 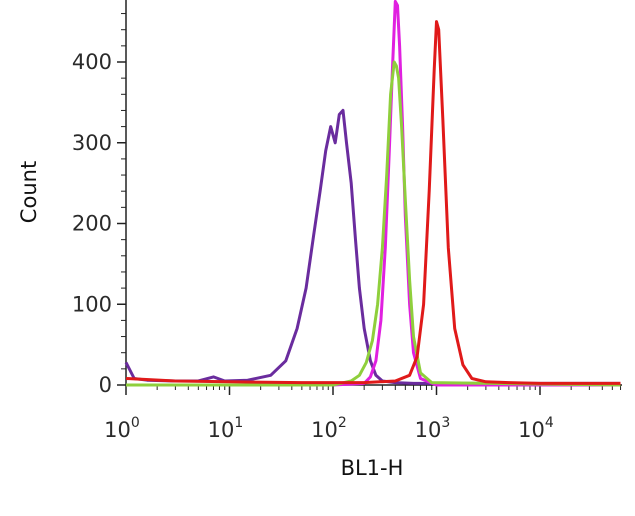 I want to click on y-tick-label: 100, so click(x=92, y=304).